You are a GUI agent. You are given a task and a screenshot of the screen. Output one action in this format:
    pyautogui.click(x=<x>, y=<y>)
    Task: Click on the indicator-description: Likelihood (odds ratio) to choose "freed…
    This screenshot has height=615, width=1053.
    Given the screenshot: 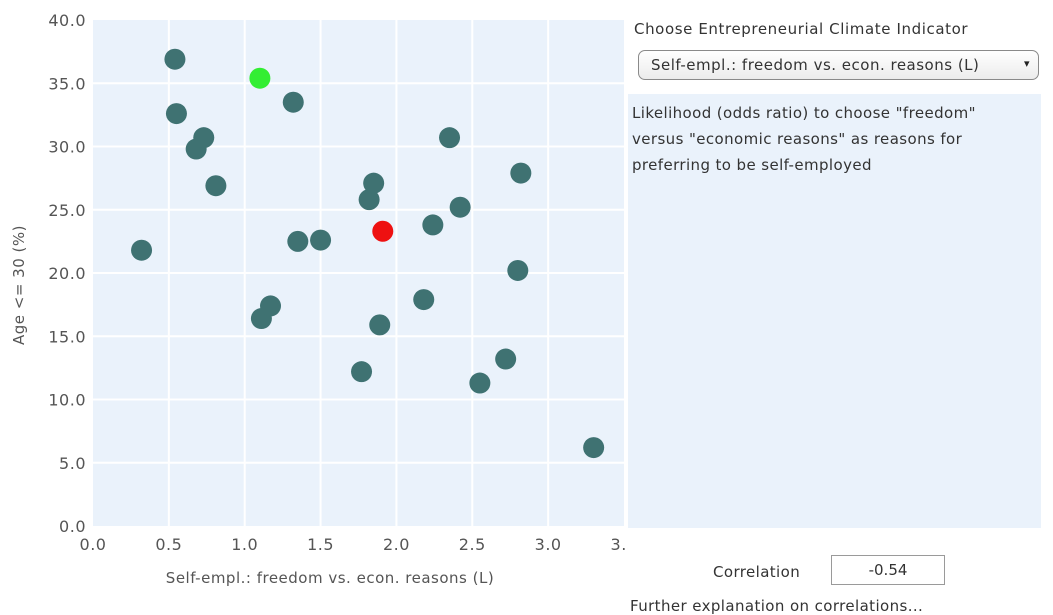 What is the action you would take?
    pyautogui.click(x=804, y=139)
    